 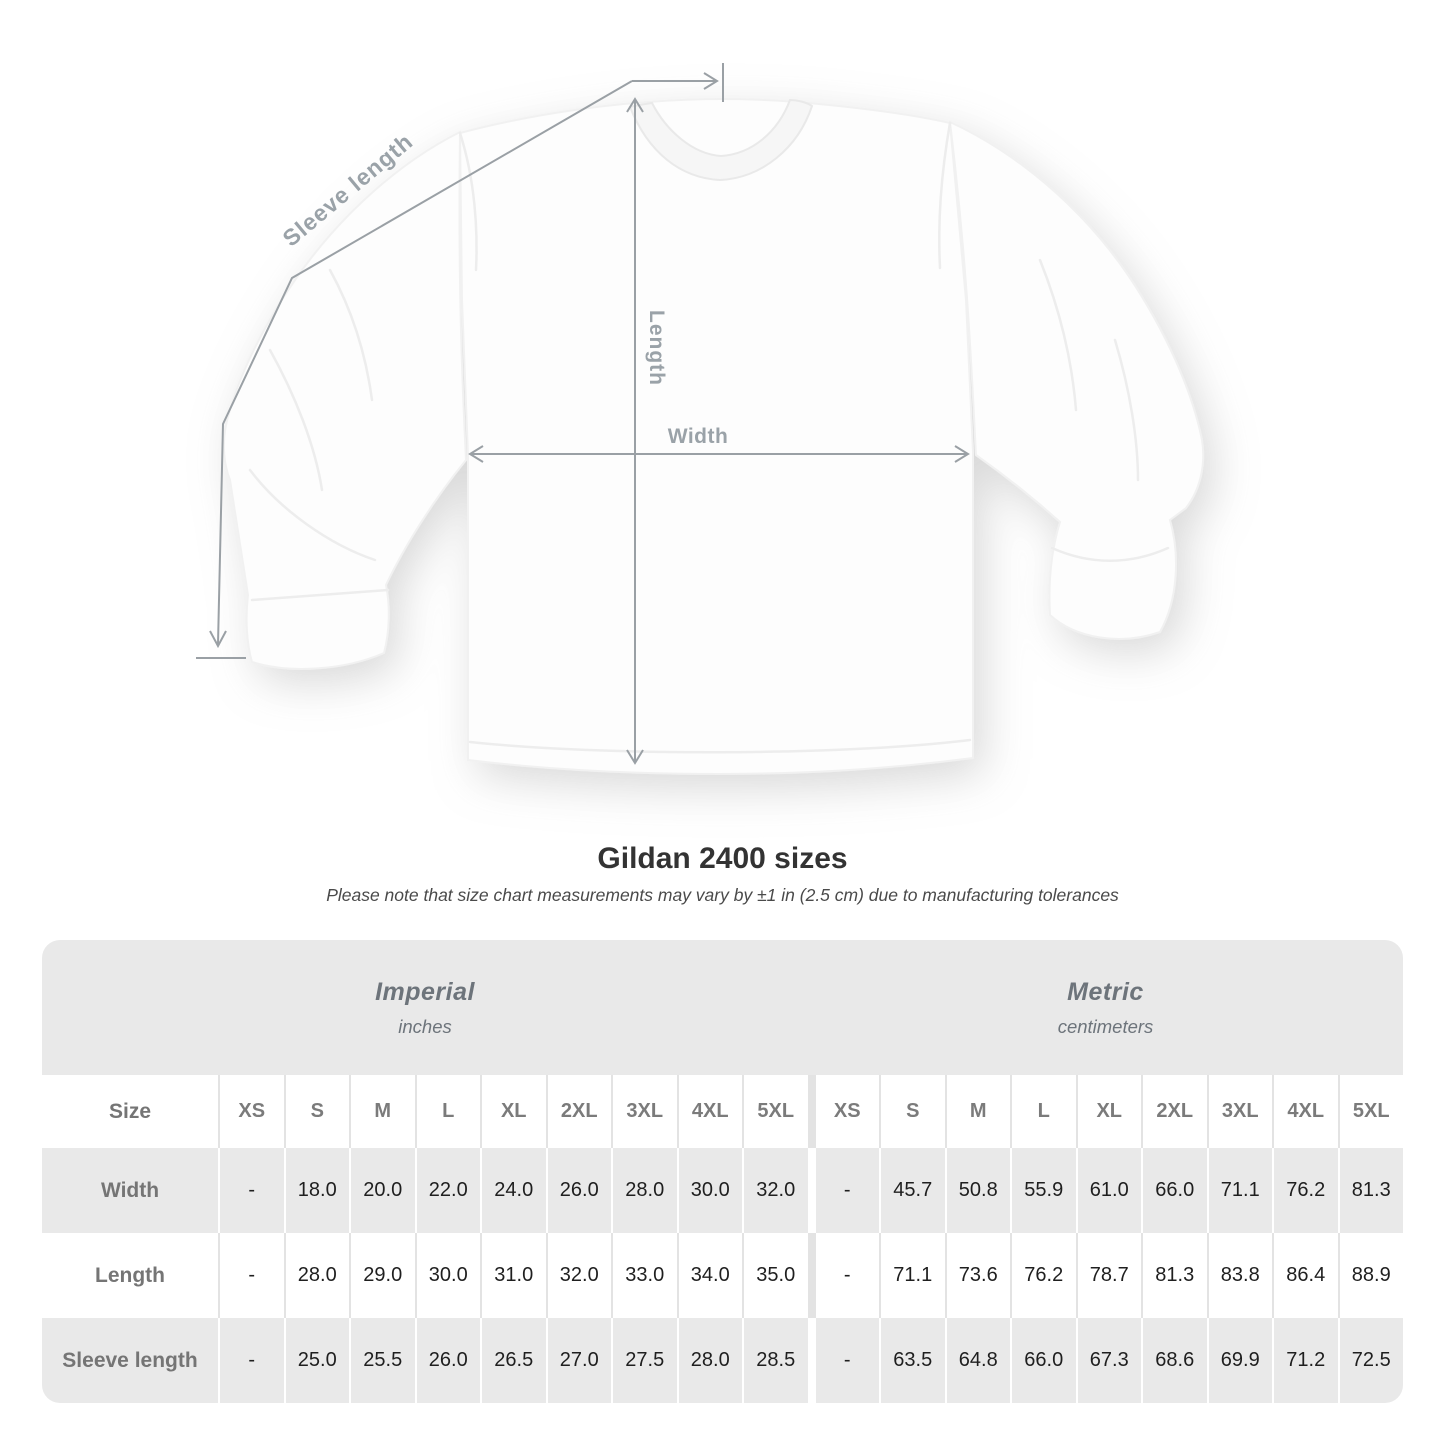 I want to click on unit-band: Imperial inches Metric centimeters, so click(x=722, y=1007).